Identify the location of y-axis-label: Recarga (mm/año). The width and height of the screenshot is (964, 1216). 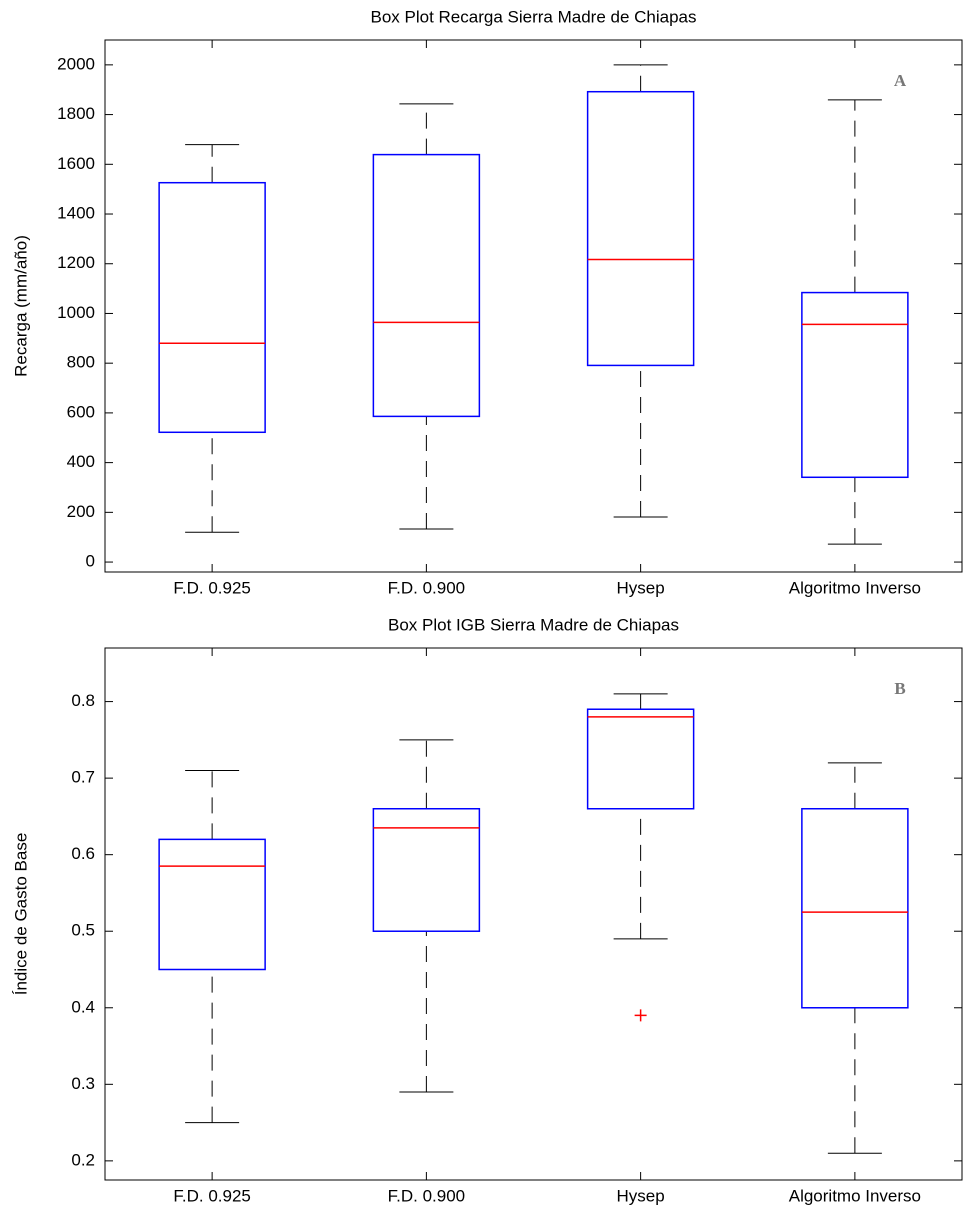
(20, 306).